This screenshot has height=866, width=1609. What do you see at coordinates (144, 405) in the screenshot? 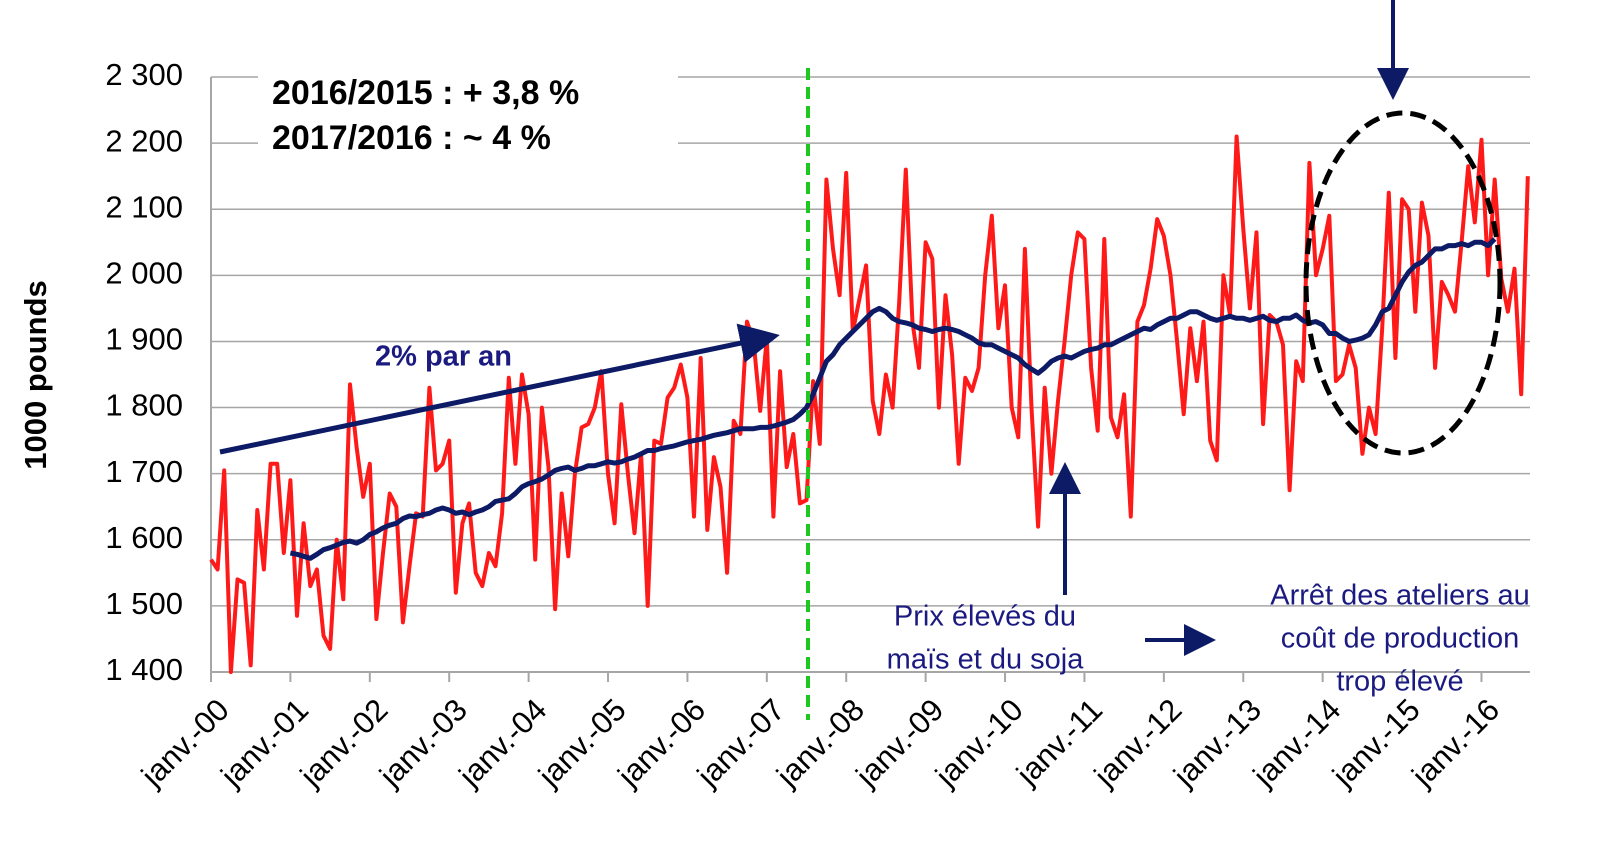
I see `y-tick-label: 1 800` at bounding box center [144, 405].